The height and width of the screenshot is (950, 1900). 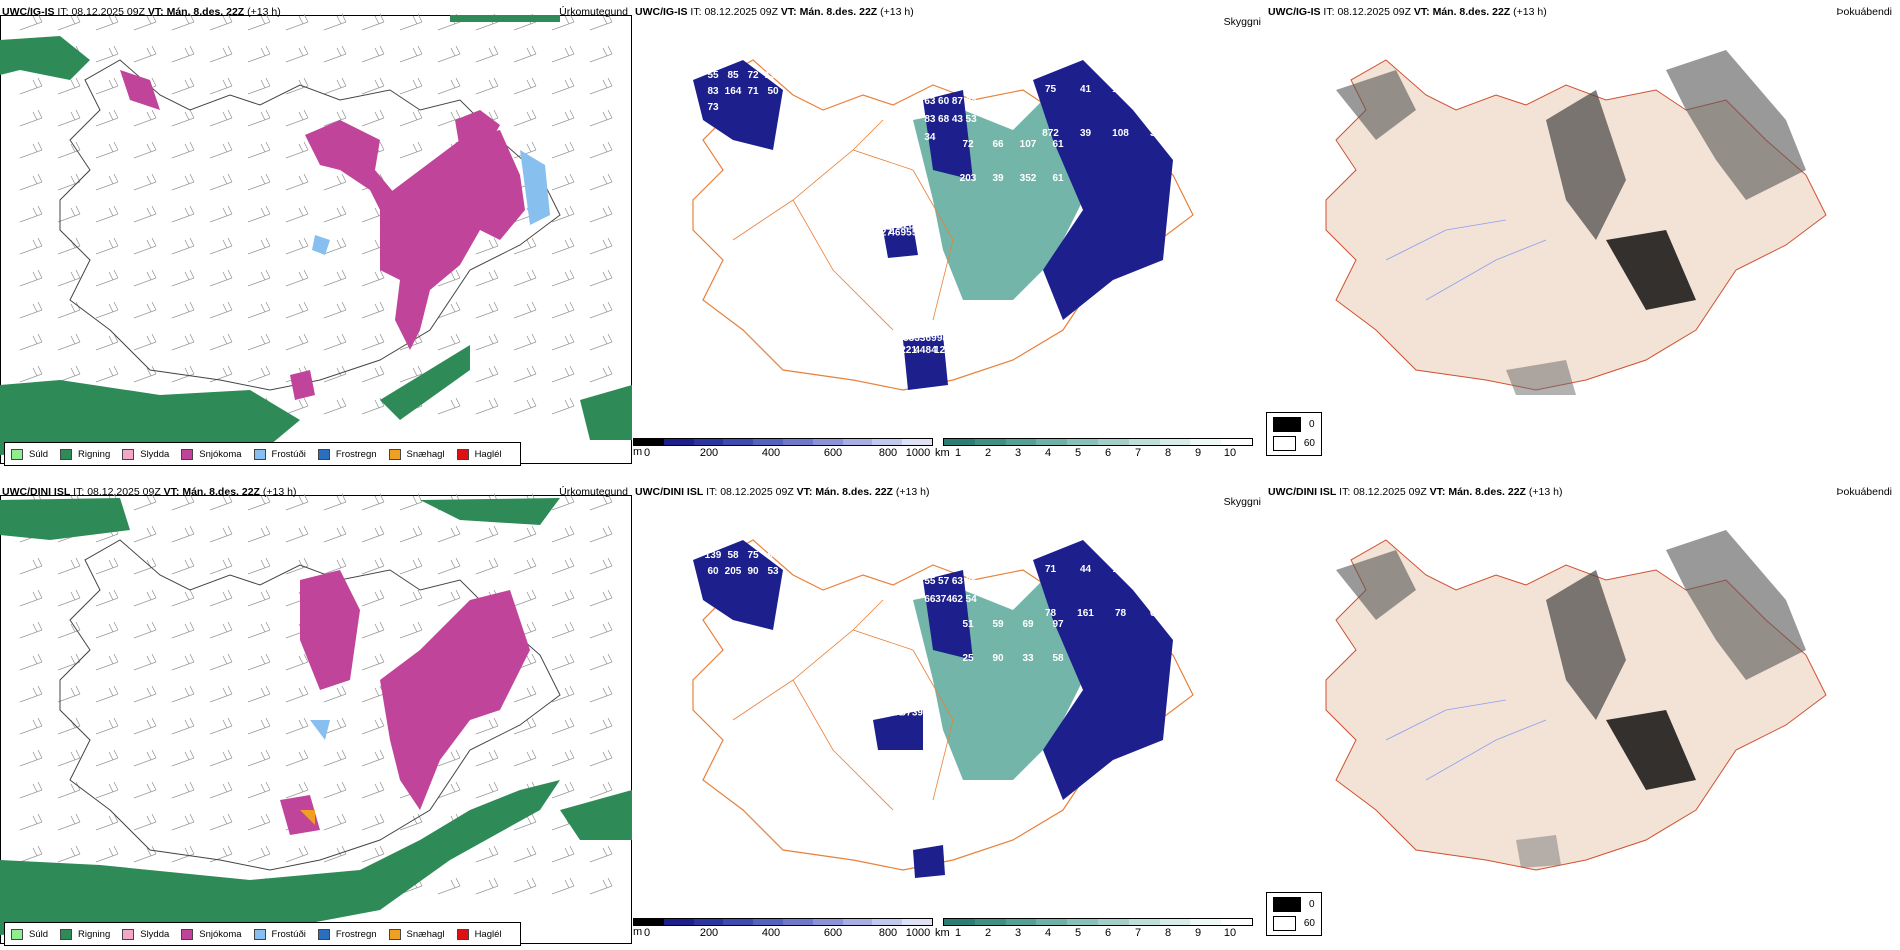 I want to click on tick-label: 9, so click(x=1198, y=453).